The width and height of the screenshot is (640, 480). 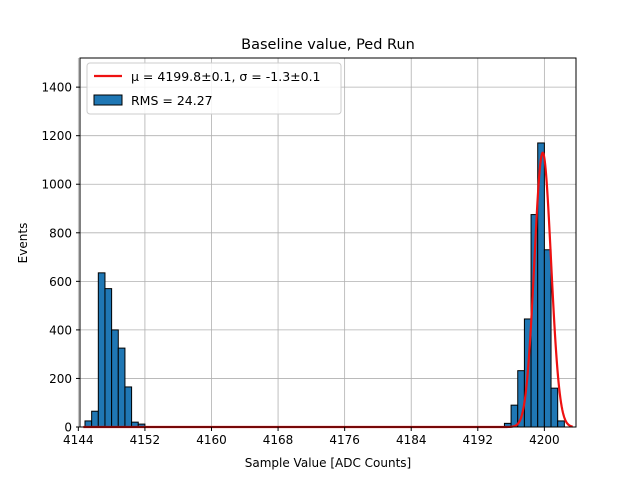 What do you see at coordinates (60, 379) in the screenshot?
I see `y-tick-label: 200` at bounding box center [60, 379].